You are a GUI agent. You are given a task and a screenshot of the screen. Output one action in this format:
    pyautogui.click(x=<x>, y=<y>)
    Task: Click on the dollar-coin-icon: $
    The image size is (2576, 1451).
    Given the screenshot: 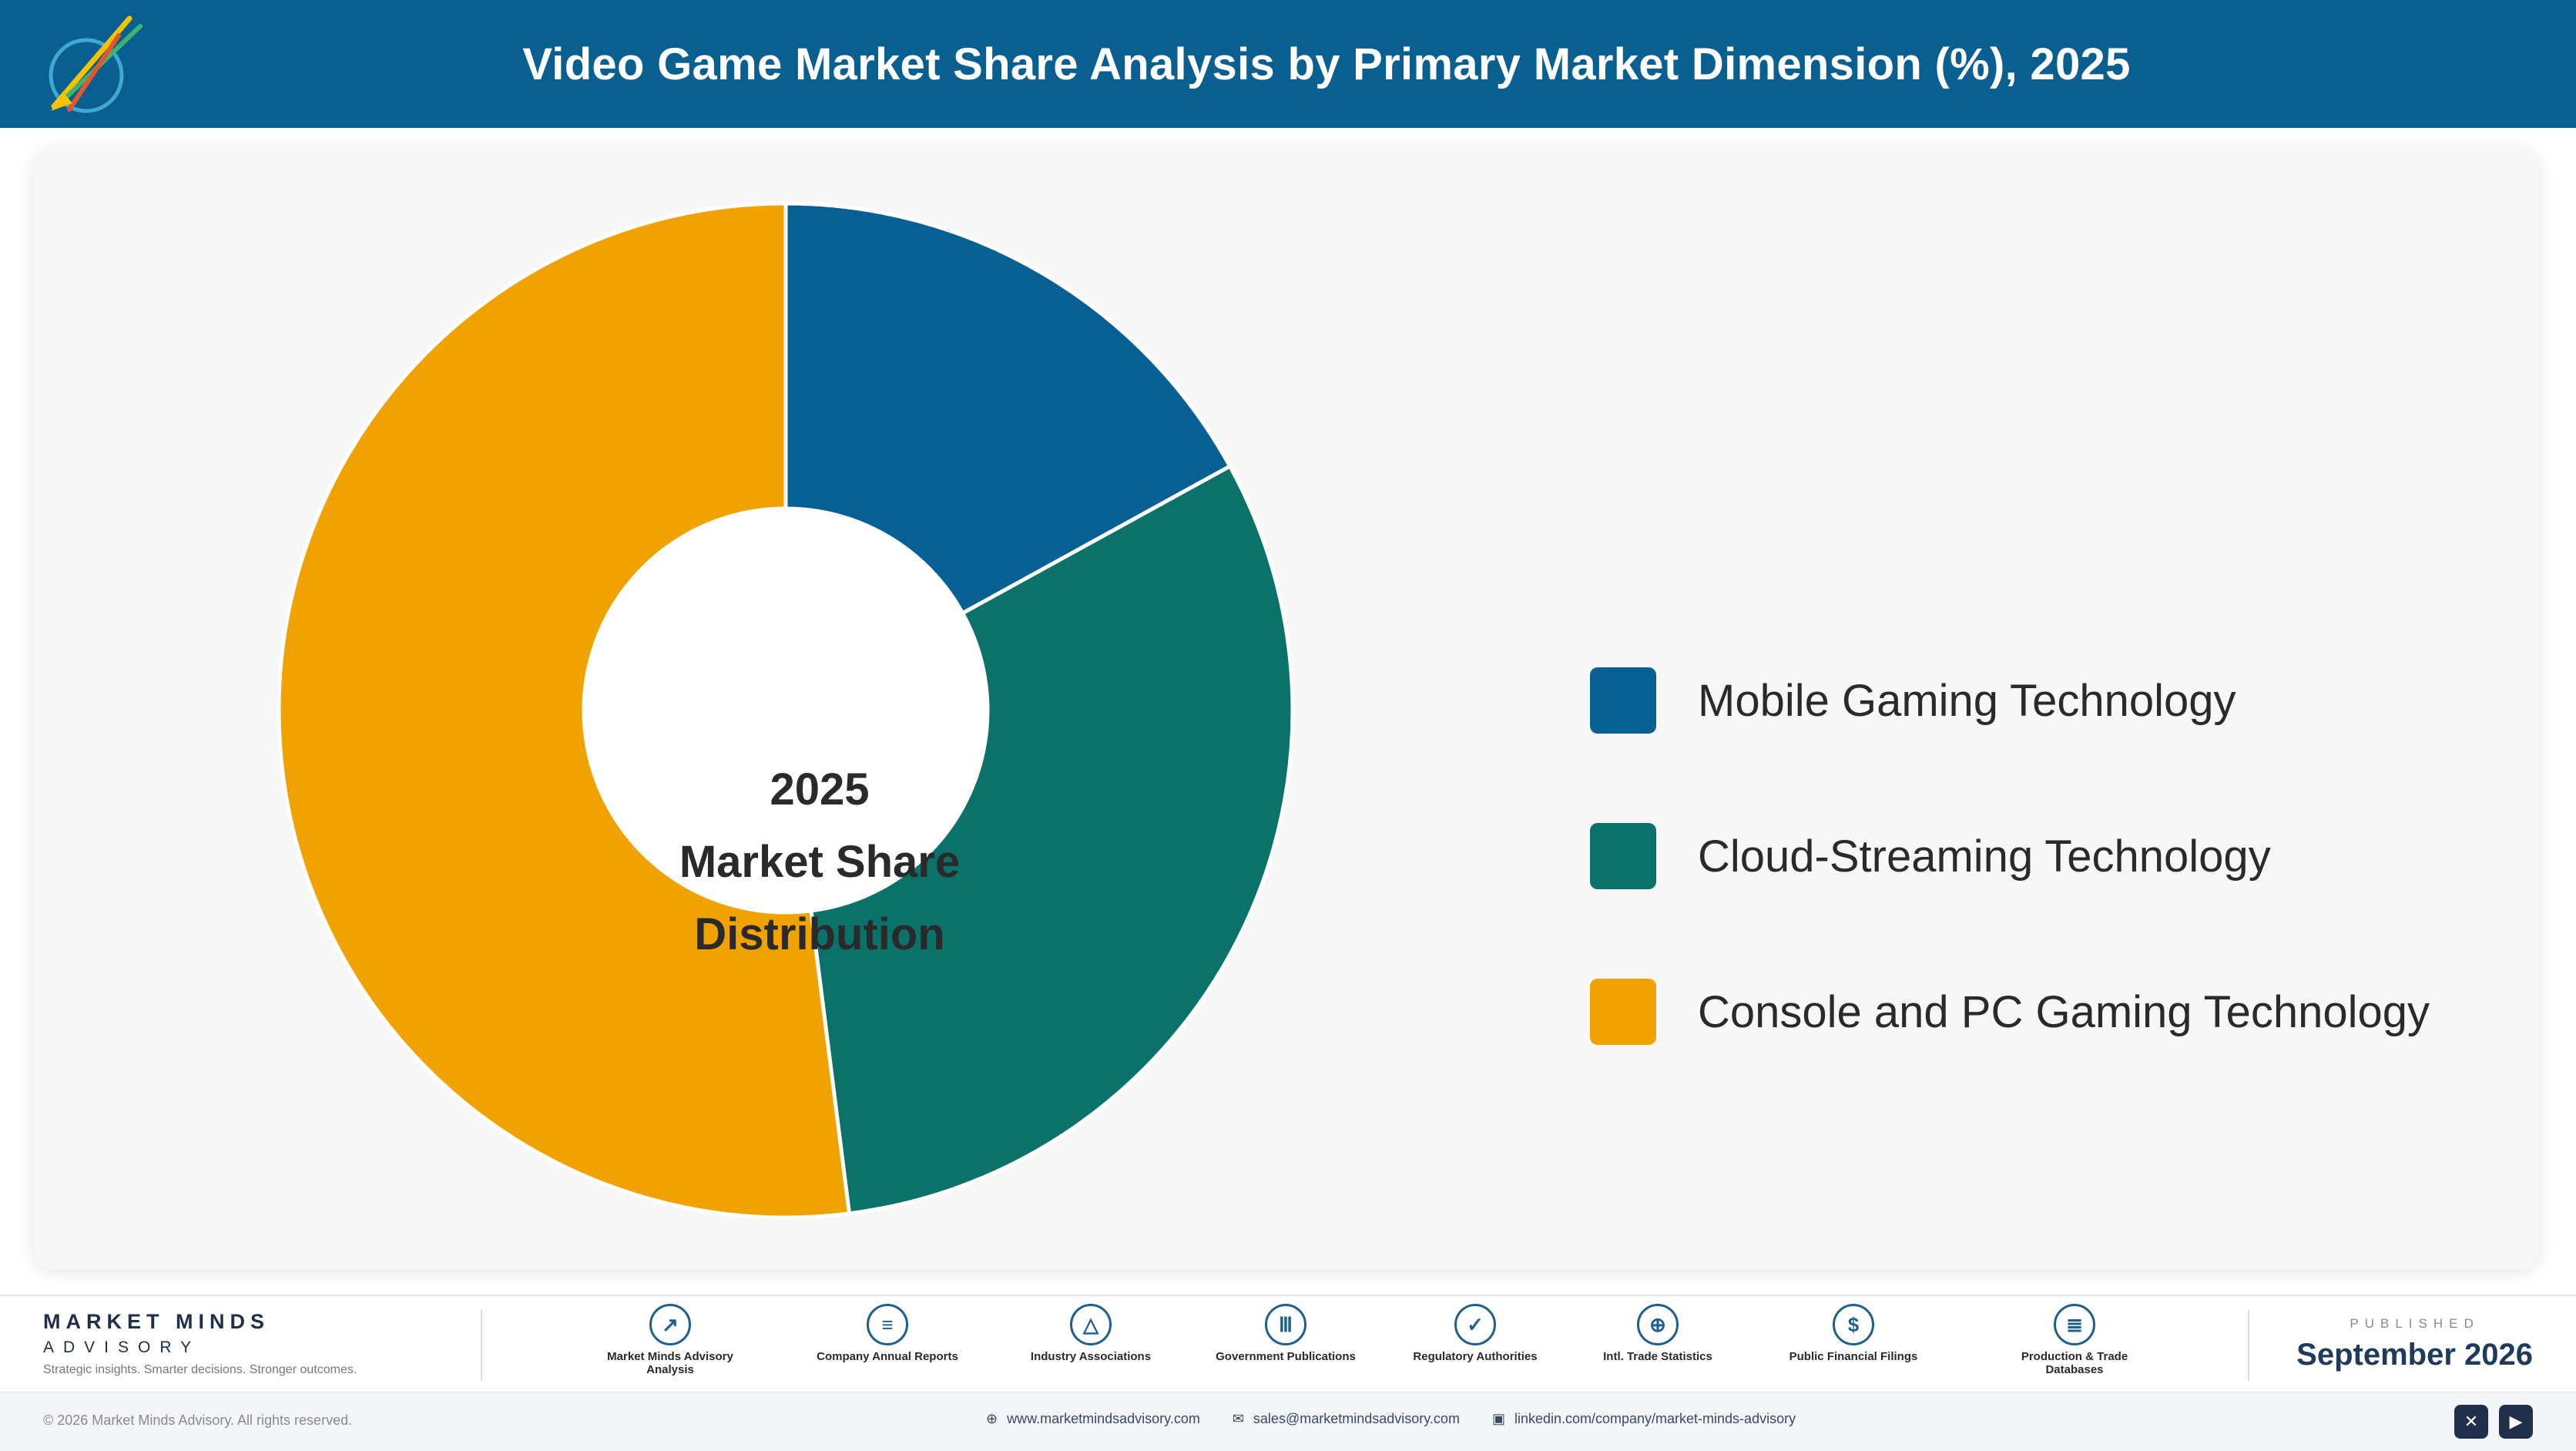 What is the action you would take?
    pyautogui.click(x=1853, y=1324)
    